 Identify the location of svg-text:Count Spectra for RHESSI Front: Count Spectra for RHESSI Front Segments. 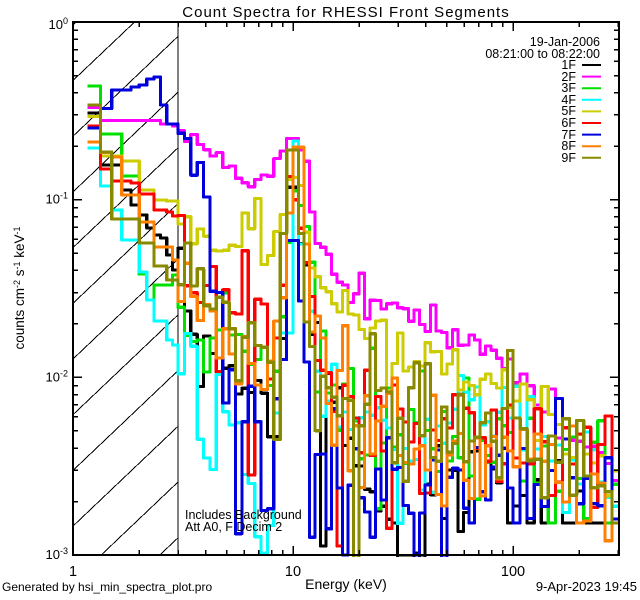
(345, 12).